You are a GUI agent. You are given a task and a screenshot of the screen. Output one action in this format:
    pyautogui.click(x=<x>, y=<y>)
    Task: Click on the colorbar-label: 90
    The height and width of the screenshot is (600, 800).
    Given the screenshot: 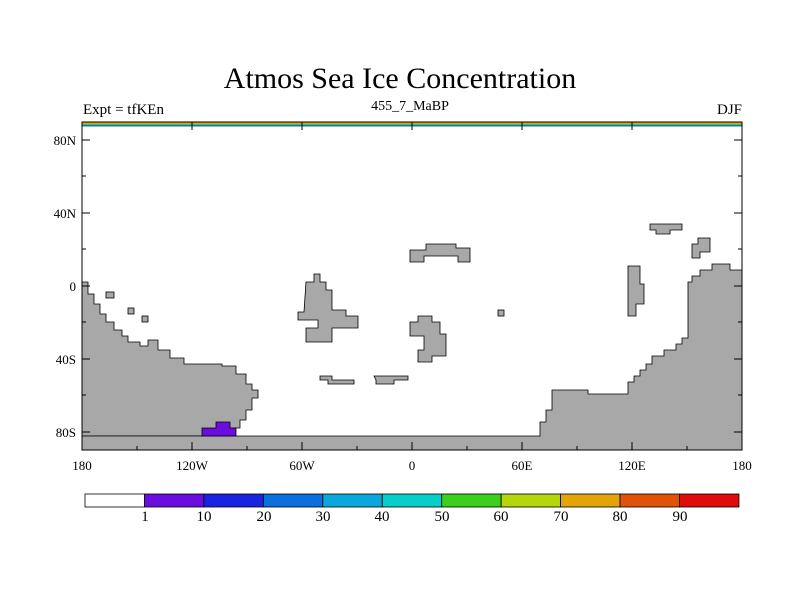 What is the action you would take?
    pyautogui.click(x=680, y=517)
    